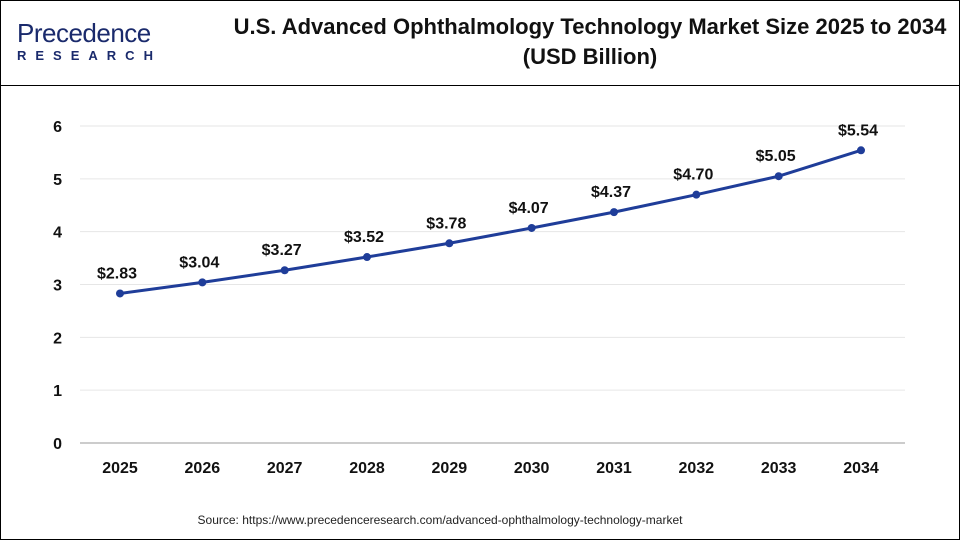 The width and height of the screenshot is (960, 540). Describe the element at coordinates (364, 237) in the screenshot. I see `data-label: $3.52` at that location.